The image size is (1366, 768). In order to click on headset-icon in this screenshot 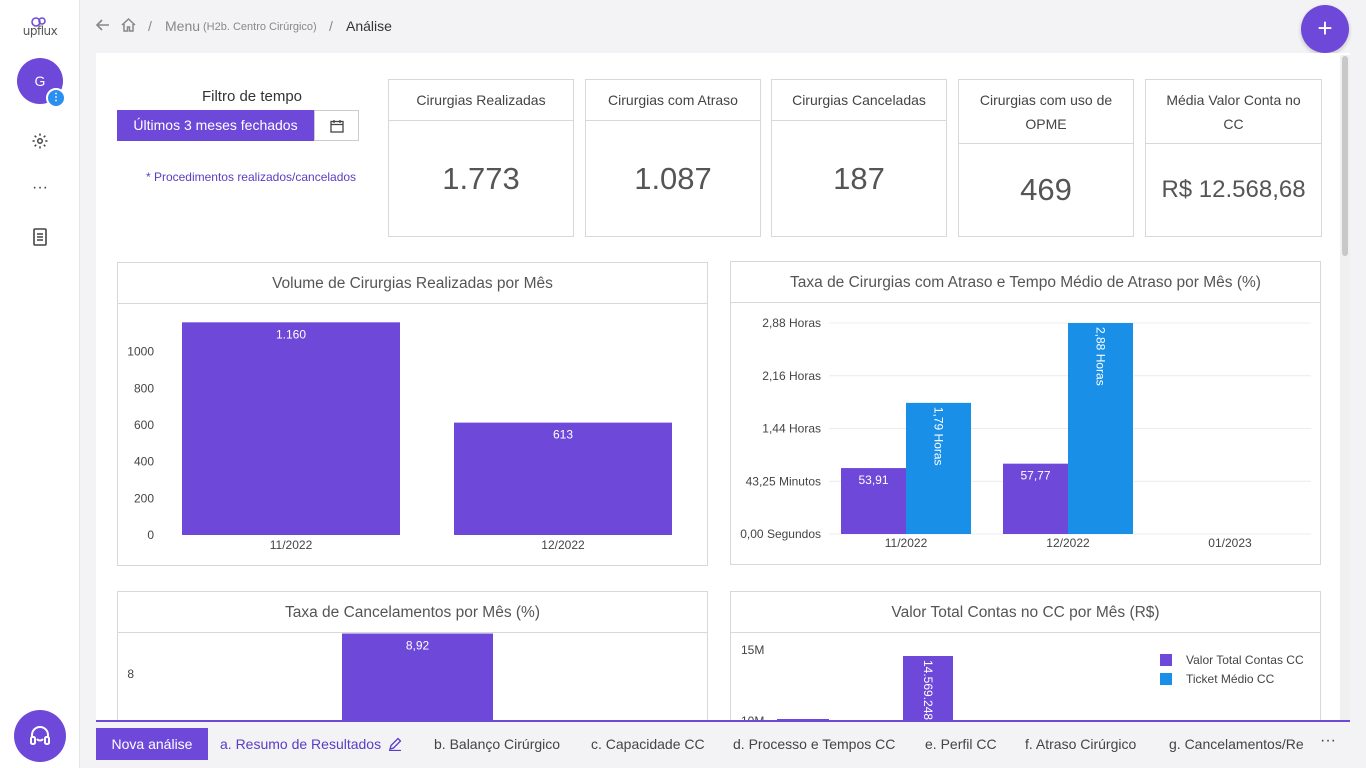, I will do `click(40, 735)`.